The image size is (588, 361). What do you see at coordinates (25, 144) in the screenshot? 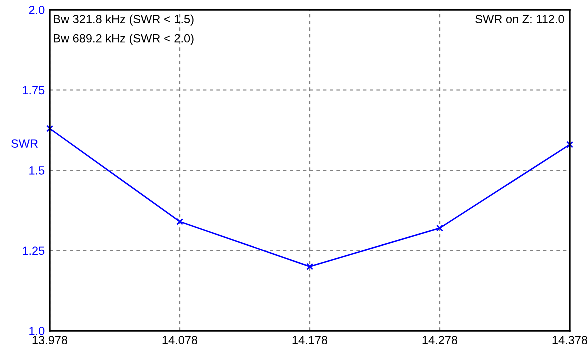
I see `y-axis-title: SWR` at bounding box center [25, 144].